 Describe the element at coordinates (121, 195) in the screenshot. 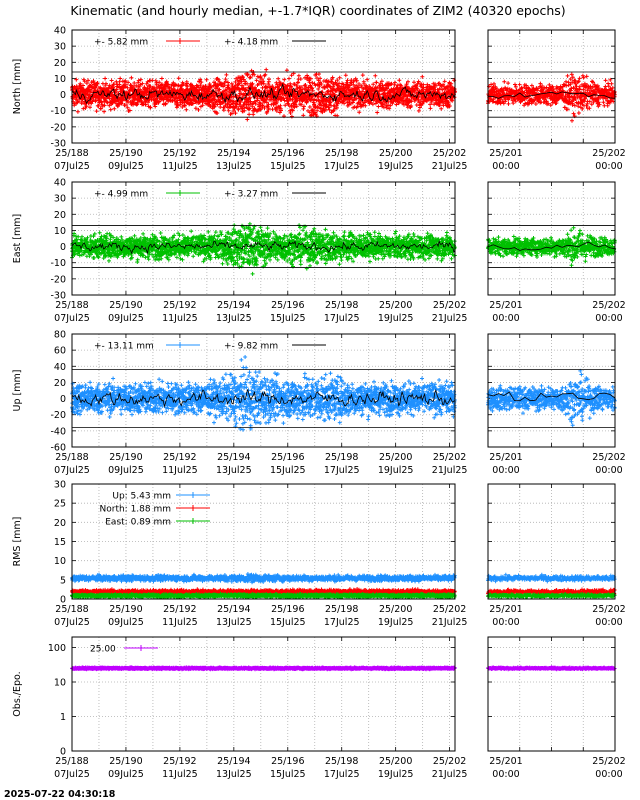

I see `legend-scatter-label: +- 4.99 mm` at that location.